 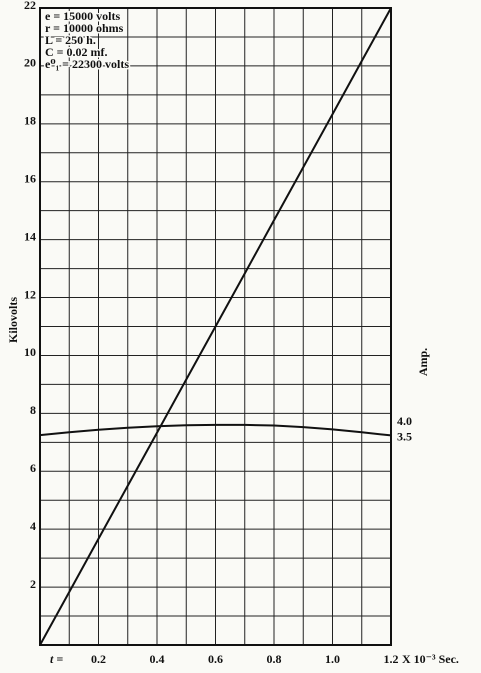 What do you see at coordinates (30, 63) in the screenshot?
I see `y-tick-label: 20` at bounding box center [30, 63].